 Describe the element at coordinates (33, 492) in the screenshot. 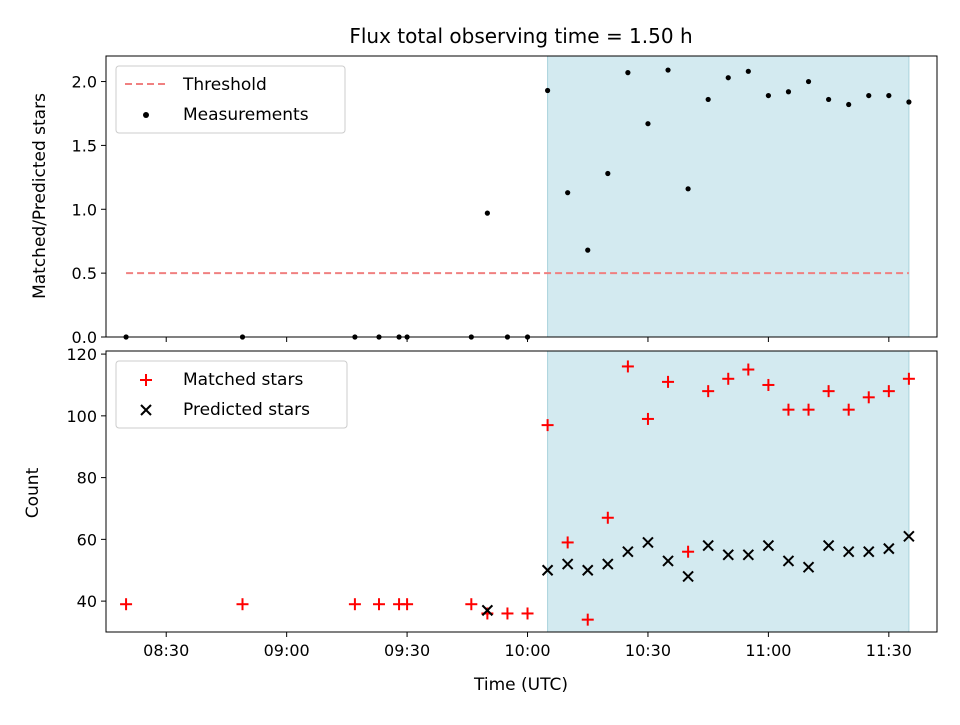

I see `bottom-y-axis-label: Count` at that location.